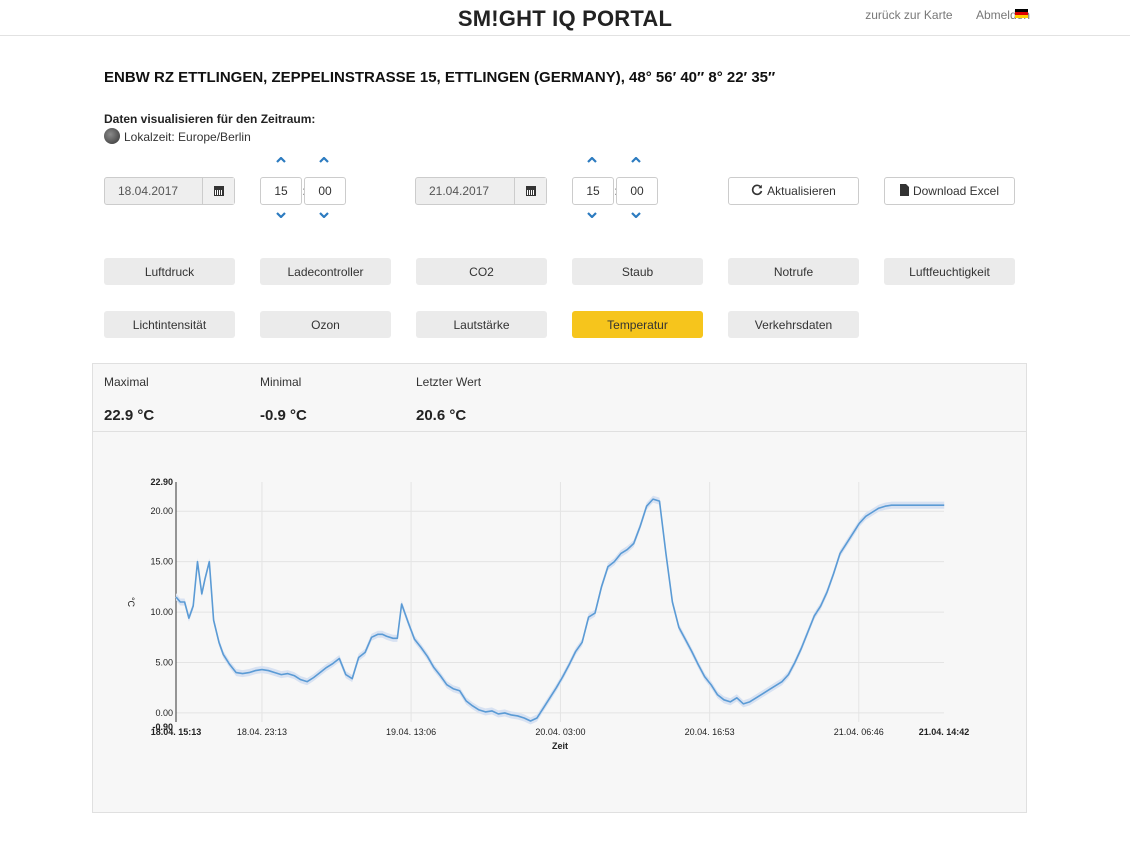 The image size is (1130, 848). I want to click on sensor-button-notrufe: Notrufe, so click(793, 271).